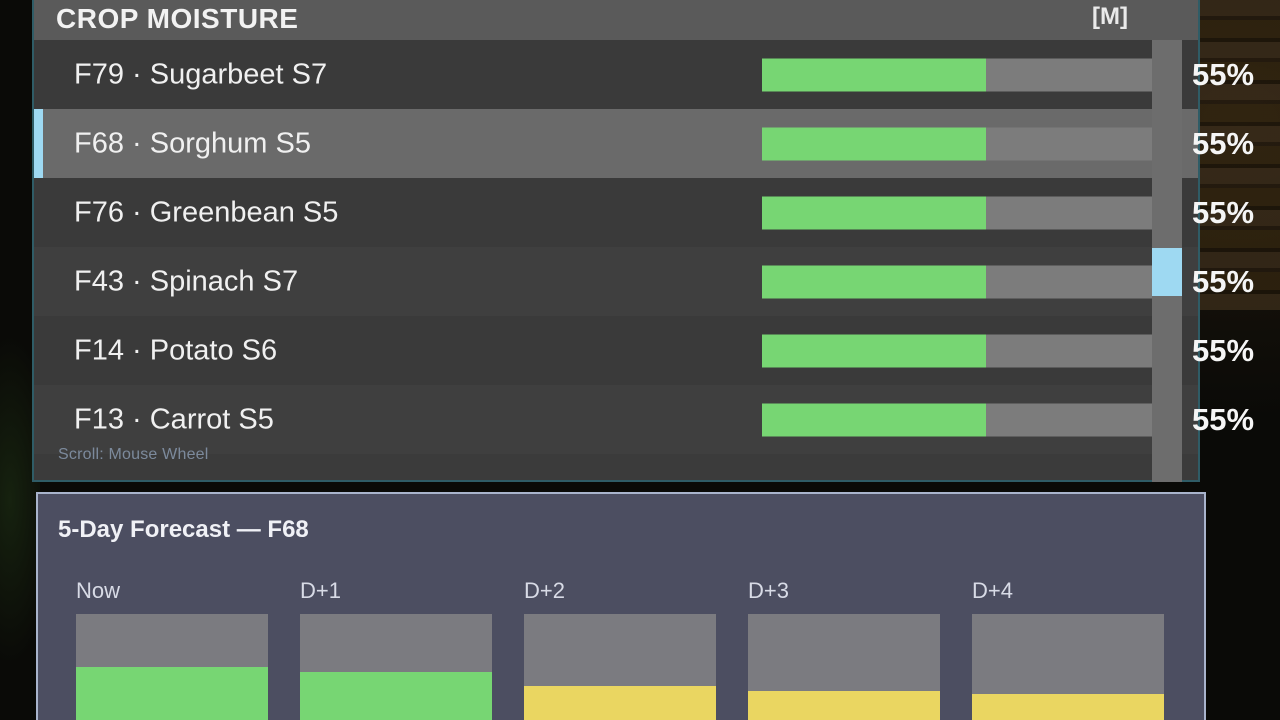 Image resolution: width=1280 pixels, height=720 pixels. I want to click on forecast-column: D+4, so click(1068, 649).